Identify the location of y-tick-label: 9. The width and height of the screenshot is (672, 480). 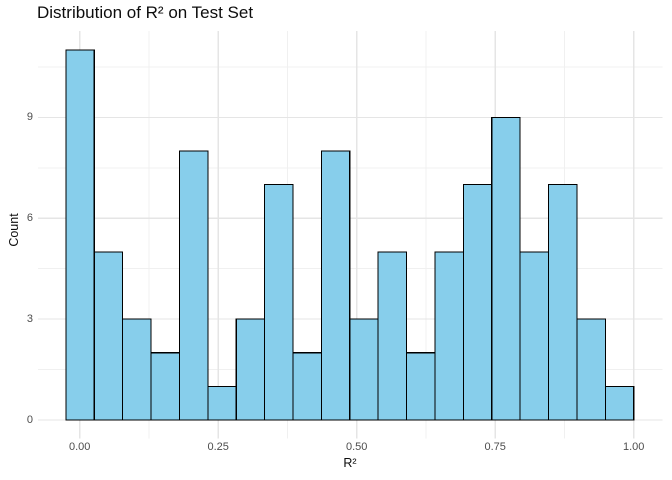
(29, 116).